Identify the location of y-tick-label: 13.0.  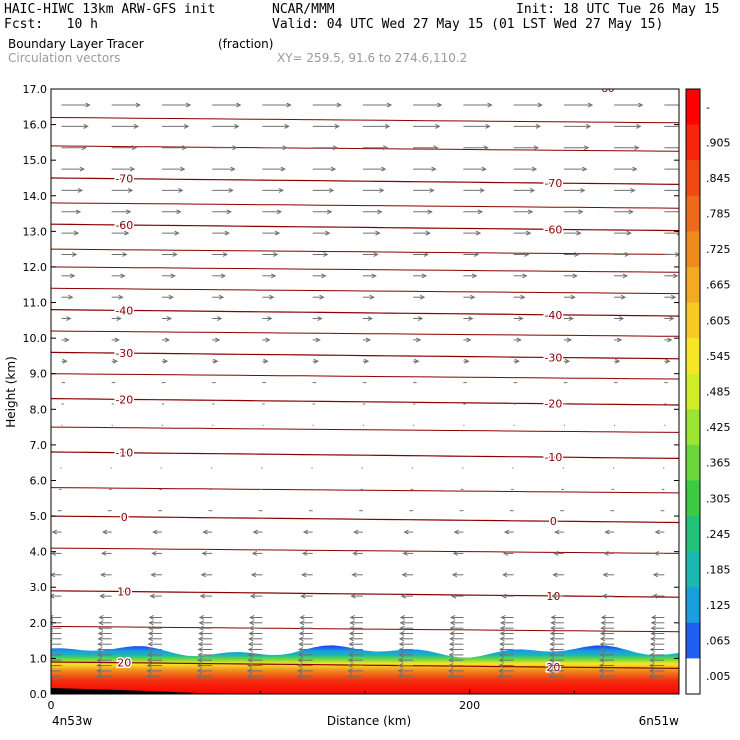
(35, 231).